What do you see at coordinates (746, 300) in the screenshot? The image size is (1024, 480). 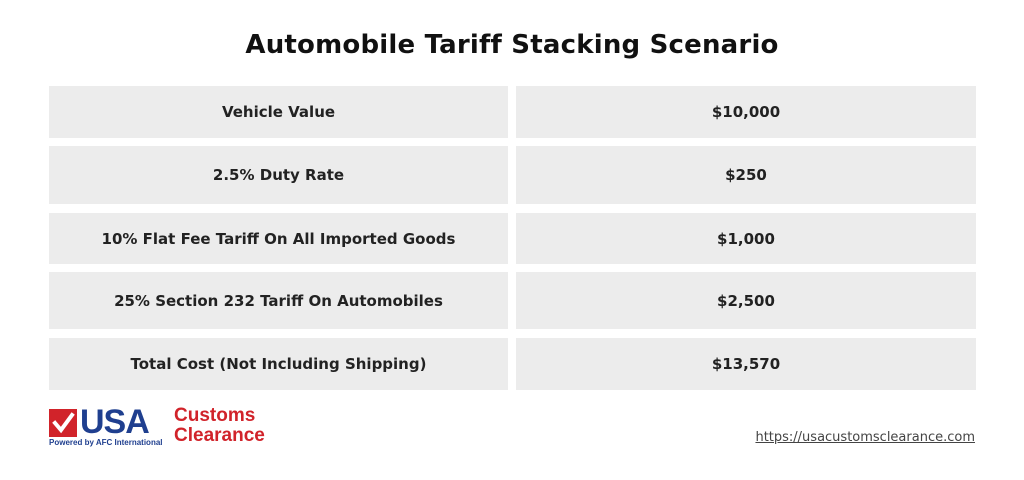 I see `row-value: $2,500` at bounding box center [746, 300].